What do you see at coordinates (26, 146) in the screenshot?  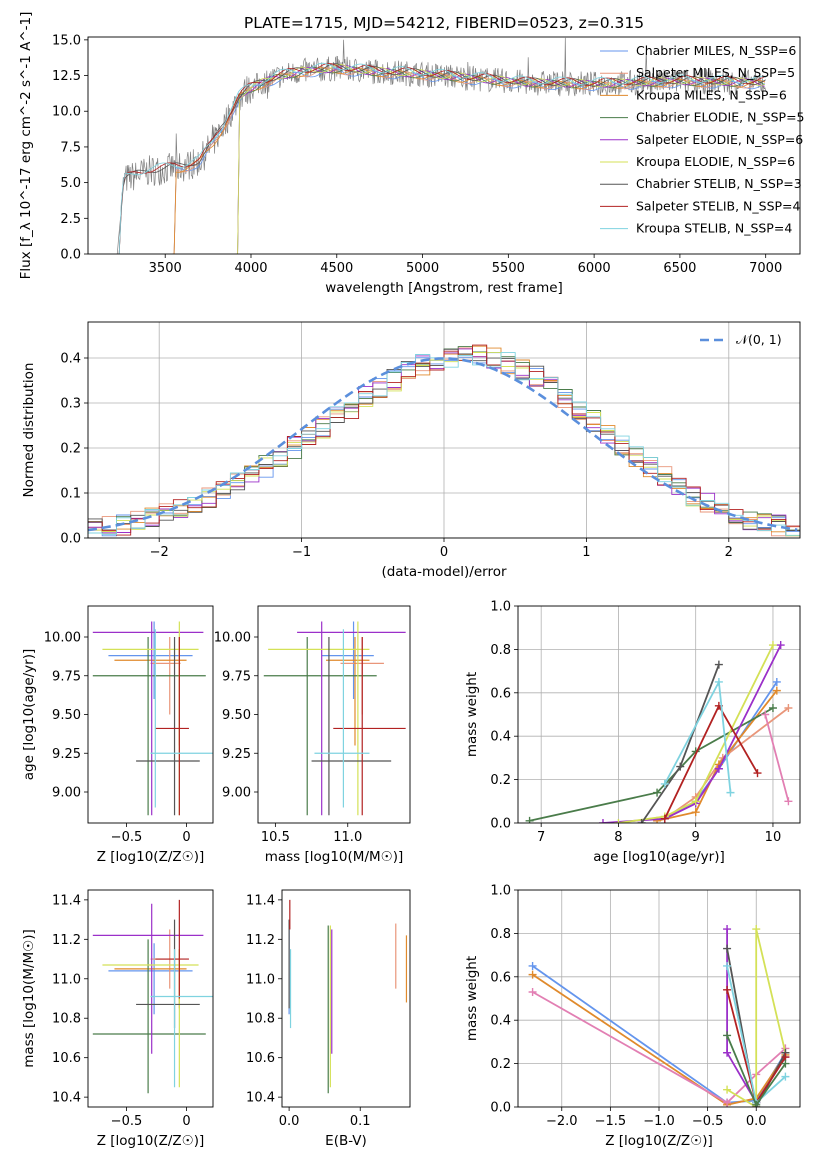 I see `y-axis-label: Flux [f_λ 10^-17 erg cm^-2 s^-1 A^-1]` at bounding box center [26, 146].